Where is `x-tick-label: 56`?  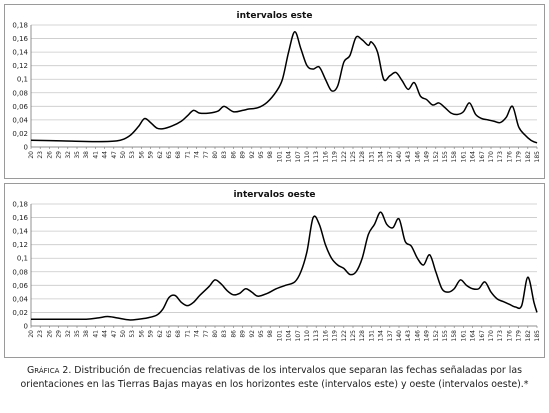 x-tick-label: 56 is located at coordinates (141, 334).